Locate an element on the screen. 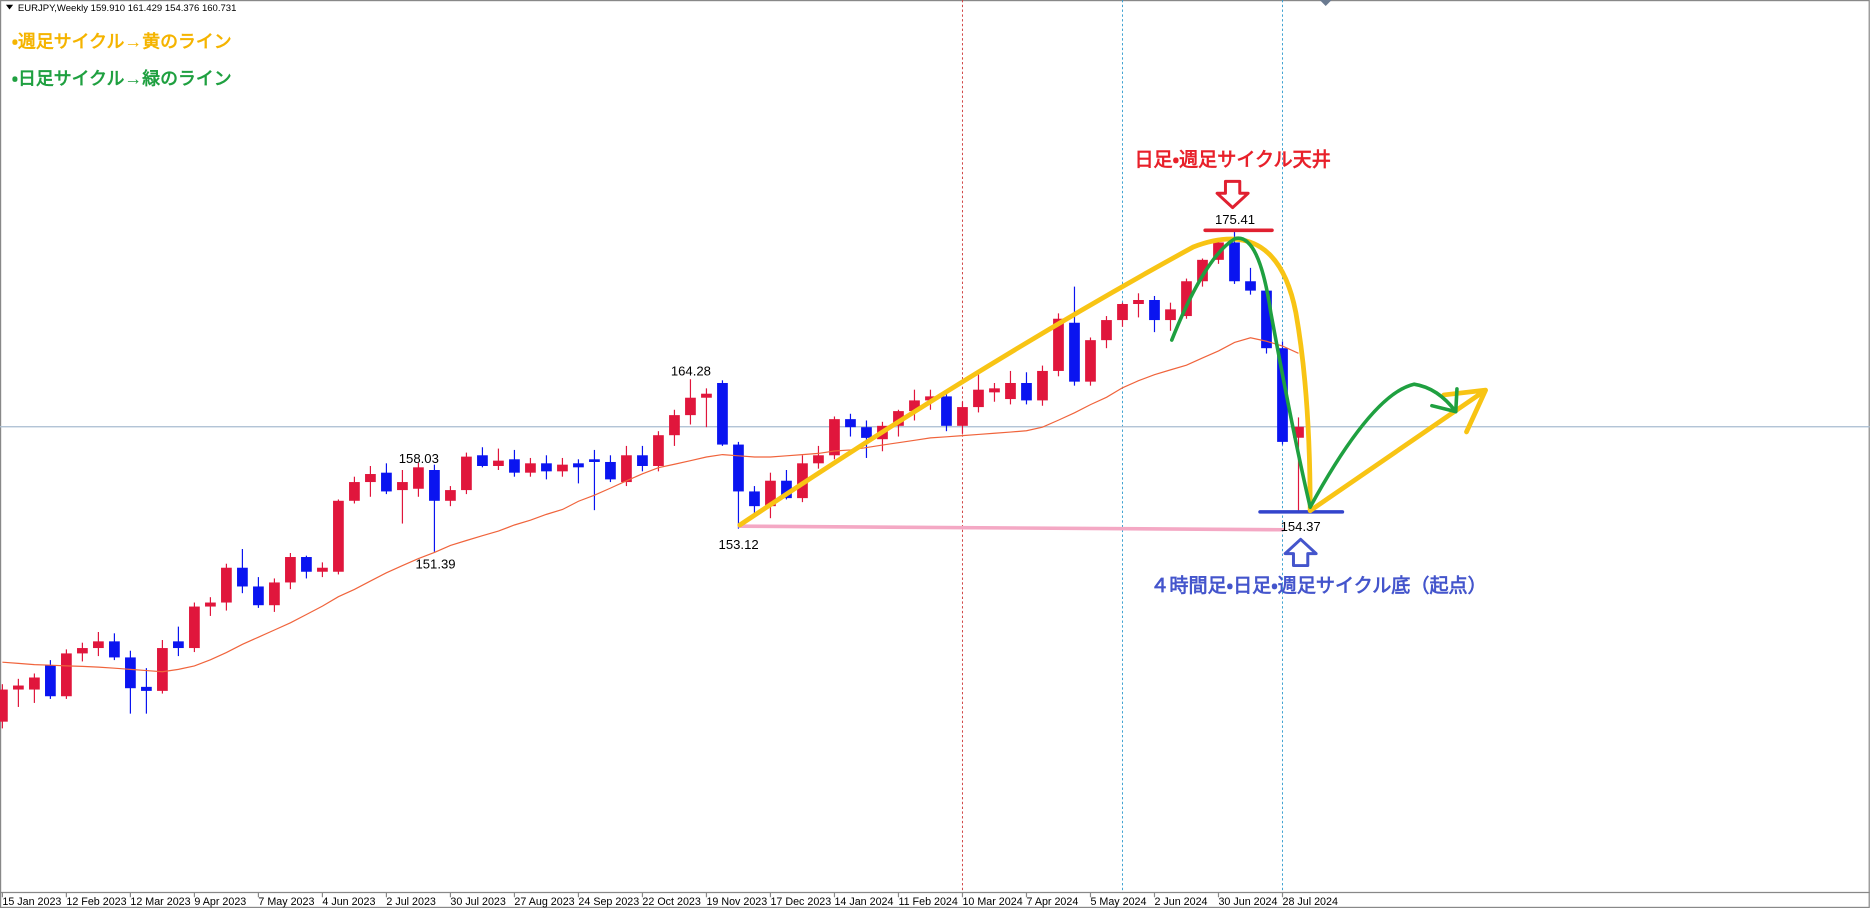 The width and height of the screenshot is (1871, 908). price-label: 151.39 is located at coordinates (435, 563).